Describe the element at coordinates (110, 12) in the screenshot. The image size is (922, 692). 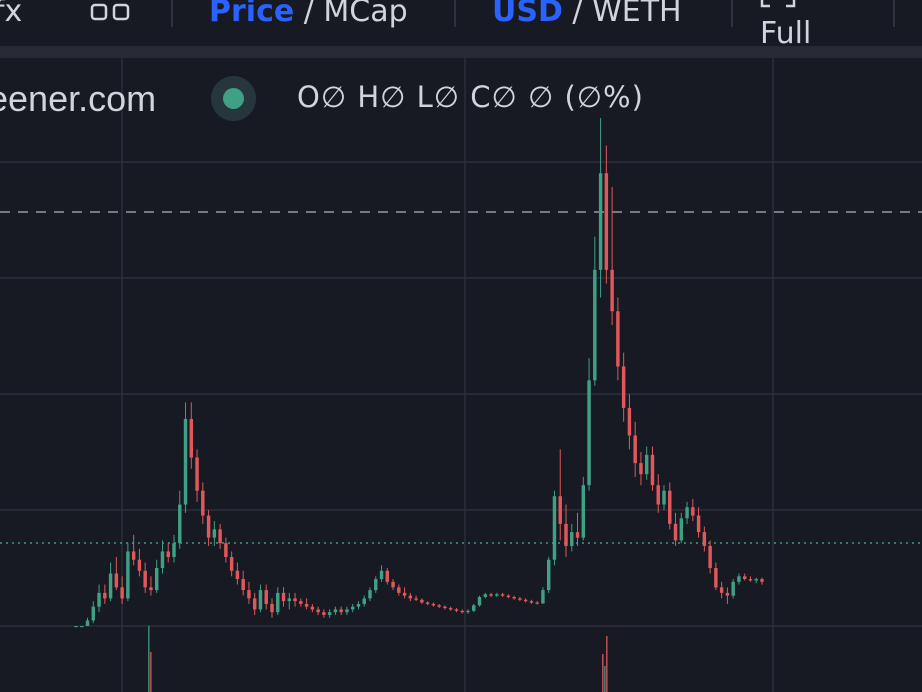
I see `layout-squares-icon` at that location.